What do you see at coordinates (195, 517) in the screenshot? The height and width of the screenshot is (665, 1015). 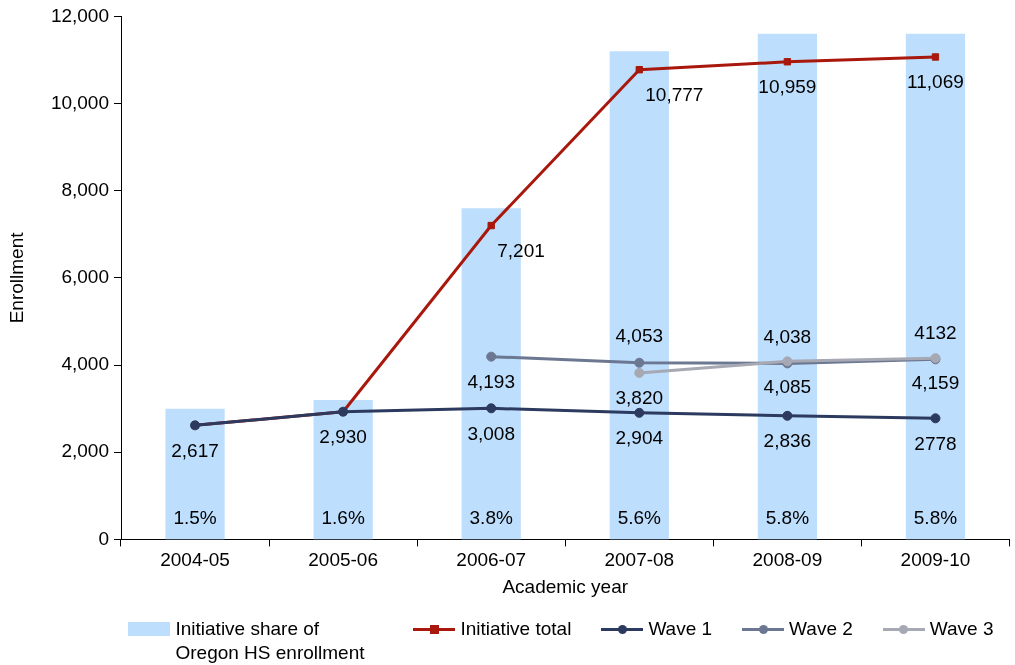 I see `data-label: 1.5%` at bounding box center [195, 517].